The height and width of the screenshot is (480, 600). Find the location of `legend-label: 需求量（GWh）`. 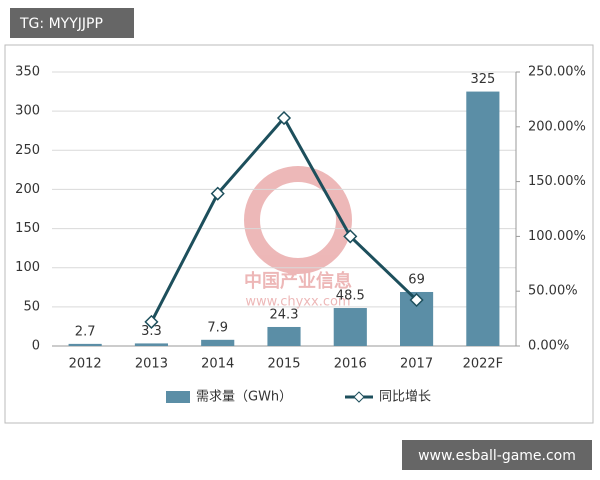

legend-label: 需求量（GWh） is located at coordinates (244, 397).